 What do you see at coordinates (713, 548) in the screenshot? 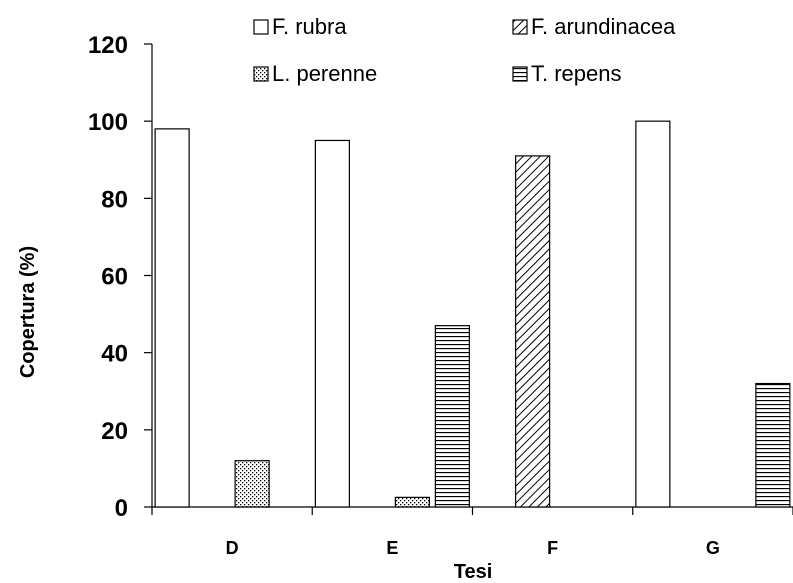
I see `x-tick-label: G` at bounding box center [713, 548].